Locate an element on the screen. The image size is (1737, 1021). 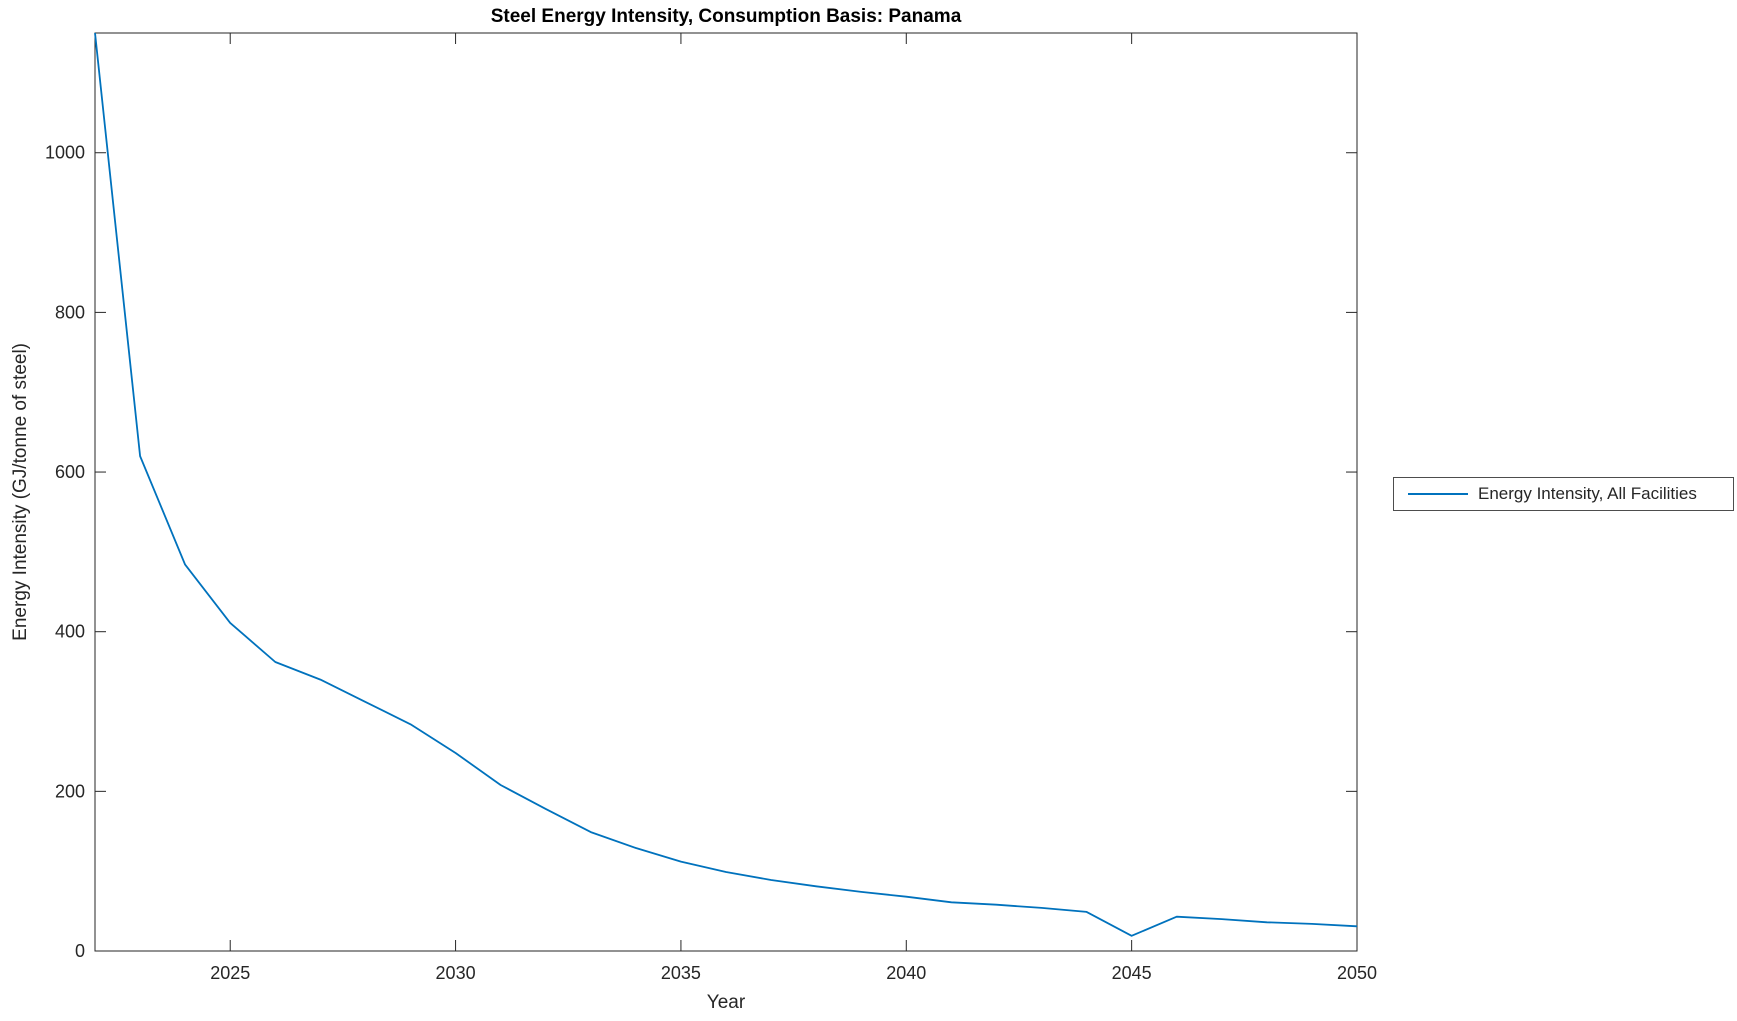
y-axis-label: Energy Intensity (GJ/tonne of steel) is located at coordinates (20, 492).